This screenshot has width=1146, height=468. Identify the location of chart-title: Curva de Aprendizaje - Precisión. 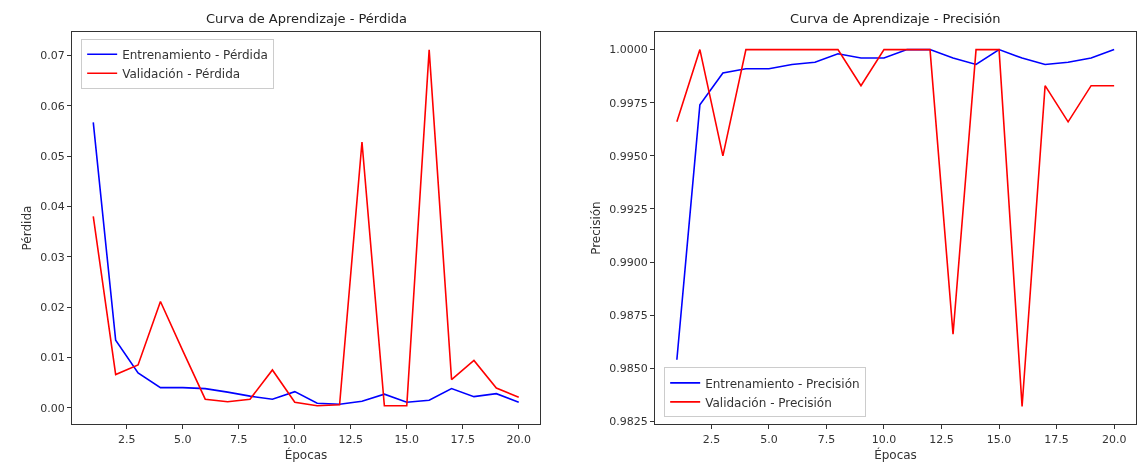
(895, 18).